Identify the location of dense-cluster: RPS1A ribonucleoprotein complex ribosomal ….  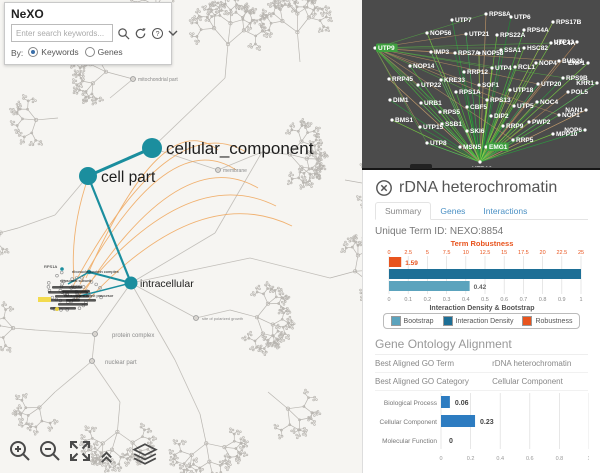
(78, 288).